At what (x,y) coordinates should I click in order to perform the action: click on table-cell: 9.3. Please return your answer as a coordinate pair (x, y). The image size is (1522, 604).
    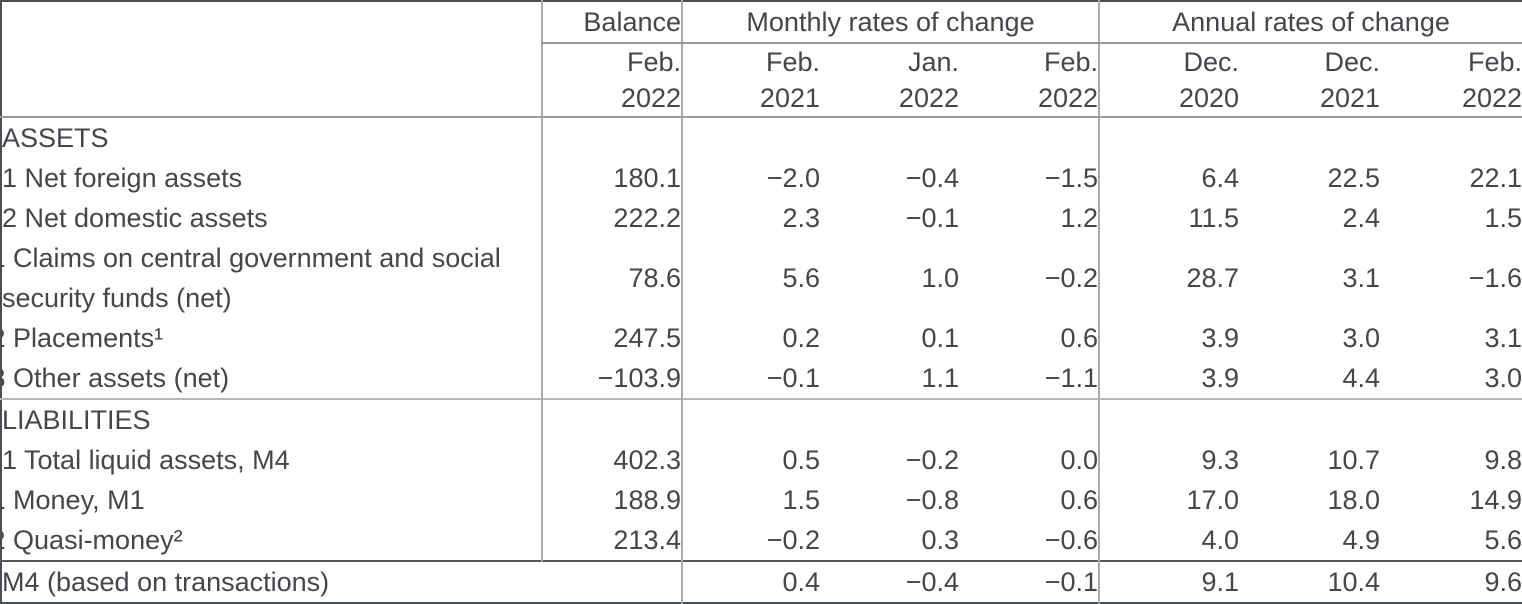
    Looking at the image, I should click on (1169, 460).